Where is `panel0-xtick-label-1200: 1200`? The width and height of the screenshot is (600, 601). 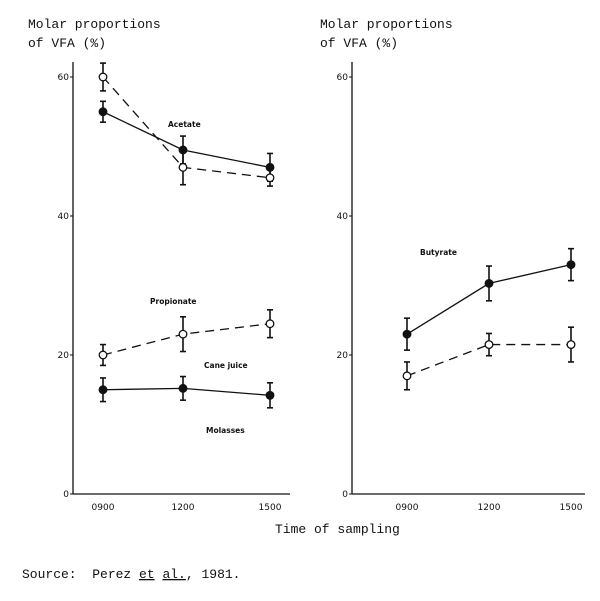
panel0-xtick-label-1200: 1200 is located at coordinates (183, 508).